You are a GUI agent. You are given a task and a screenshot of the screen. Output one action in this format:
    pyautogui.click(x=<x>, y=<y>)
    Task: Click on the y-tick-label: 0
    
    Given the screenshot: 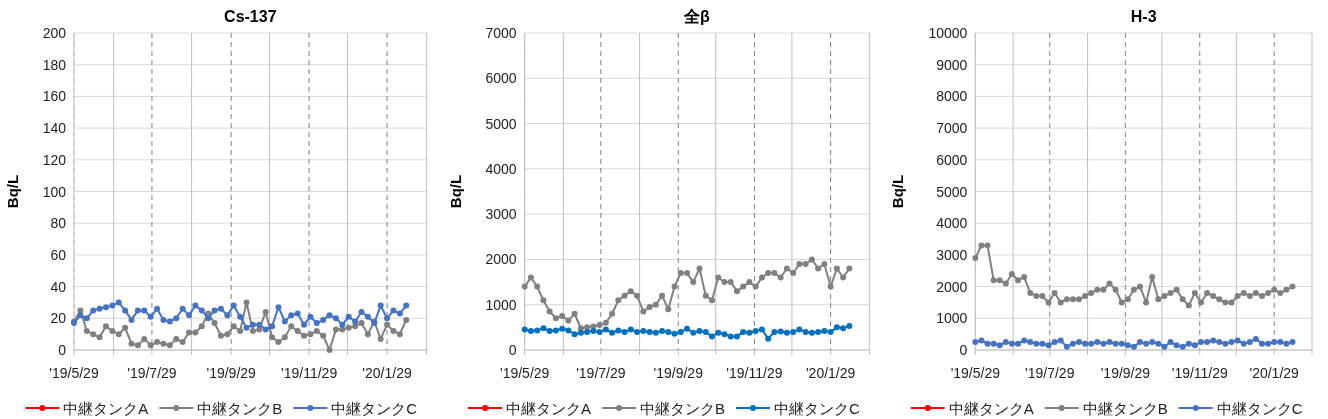 What is the action you would take?
    pyautogui.click(x=512, y=350)
    